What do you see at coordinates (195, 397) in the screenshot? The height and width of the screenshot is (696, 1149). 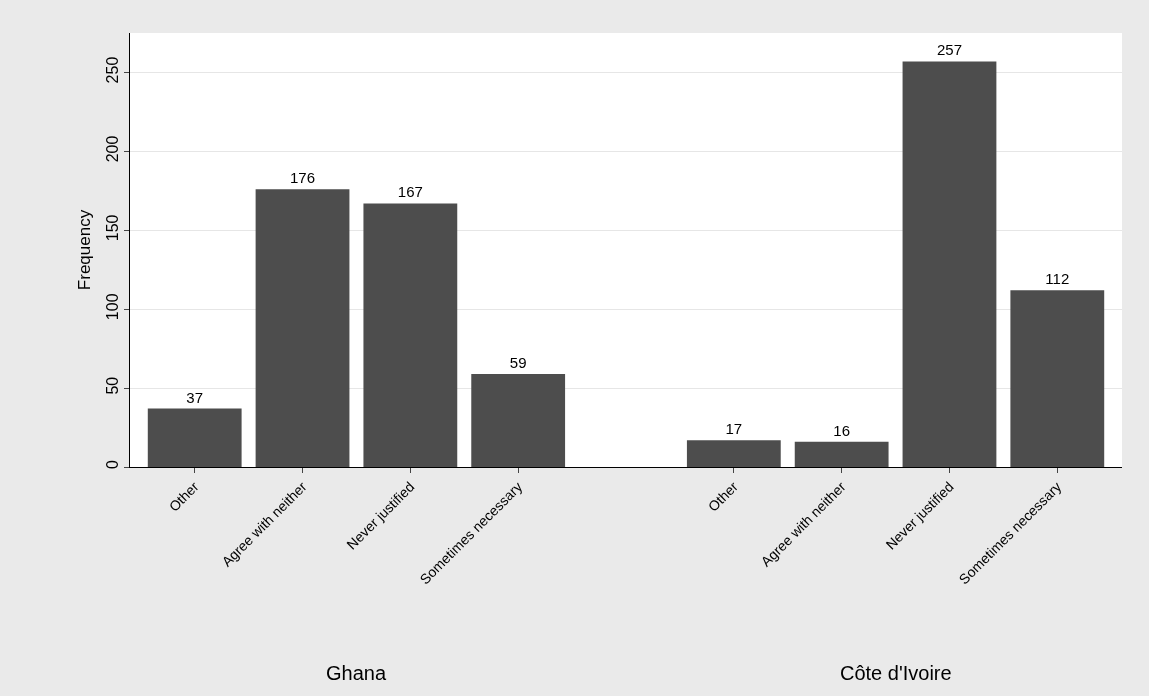 I see `data-label: 37` at bounding box center [195, 397].